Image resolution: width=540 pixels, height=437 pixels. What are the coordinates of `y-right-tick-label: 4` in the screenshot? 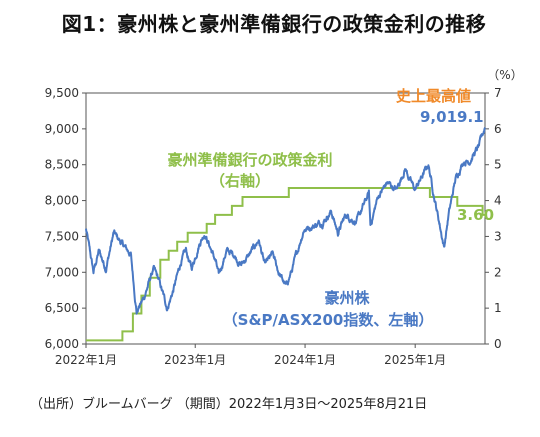 It's located at (498, 201).